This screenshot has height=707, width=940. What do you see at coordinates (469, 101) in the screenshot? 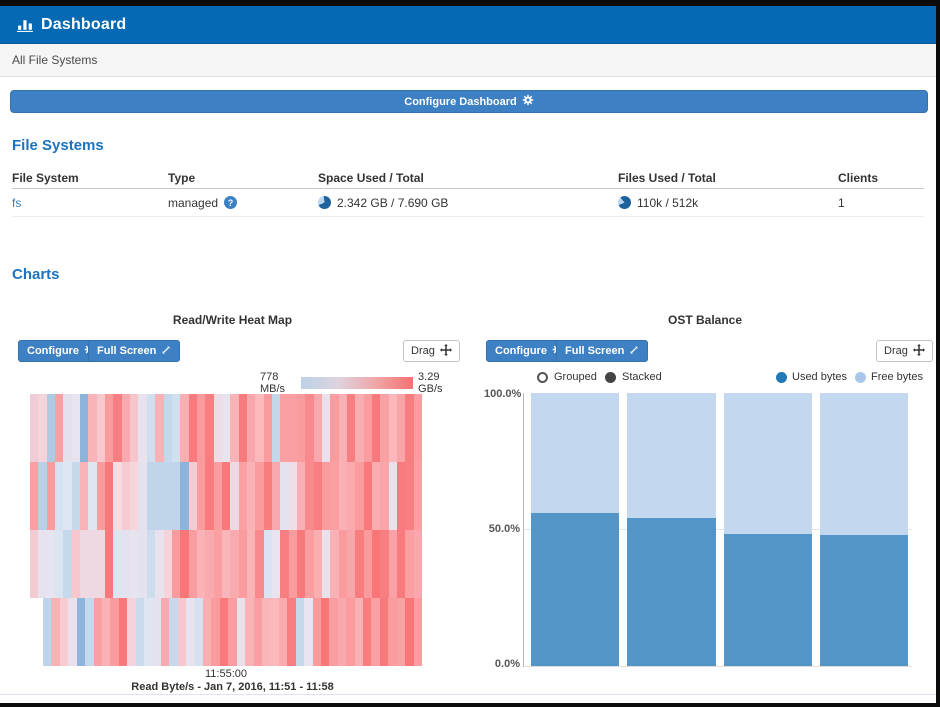
I see `configure-dashboard-button: Configure Dashboard` at bounding box center [469, 101].